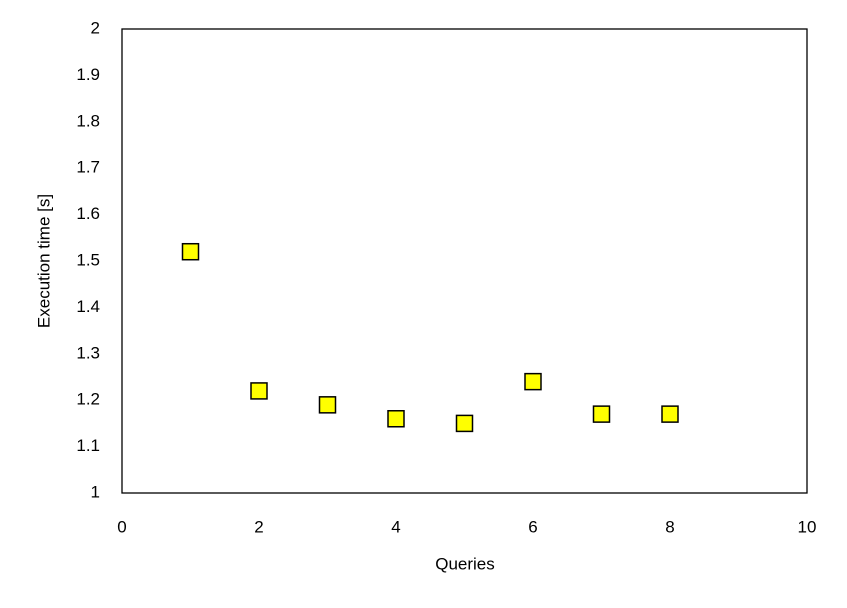  Describe the element at coordinates (88, 306) in the screenshot. I see `y-tick-label: 1.4` at that location.